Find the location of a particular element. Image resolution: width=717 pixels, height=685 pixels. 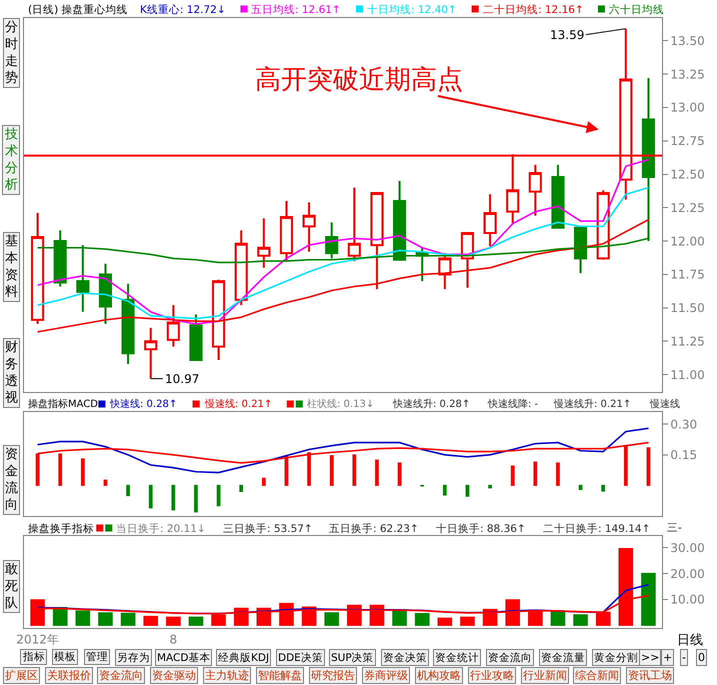

legend-label: 十日均线: 12.40↑ is located at coordinates (412, 9).